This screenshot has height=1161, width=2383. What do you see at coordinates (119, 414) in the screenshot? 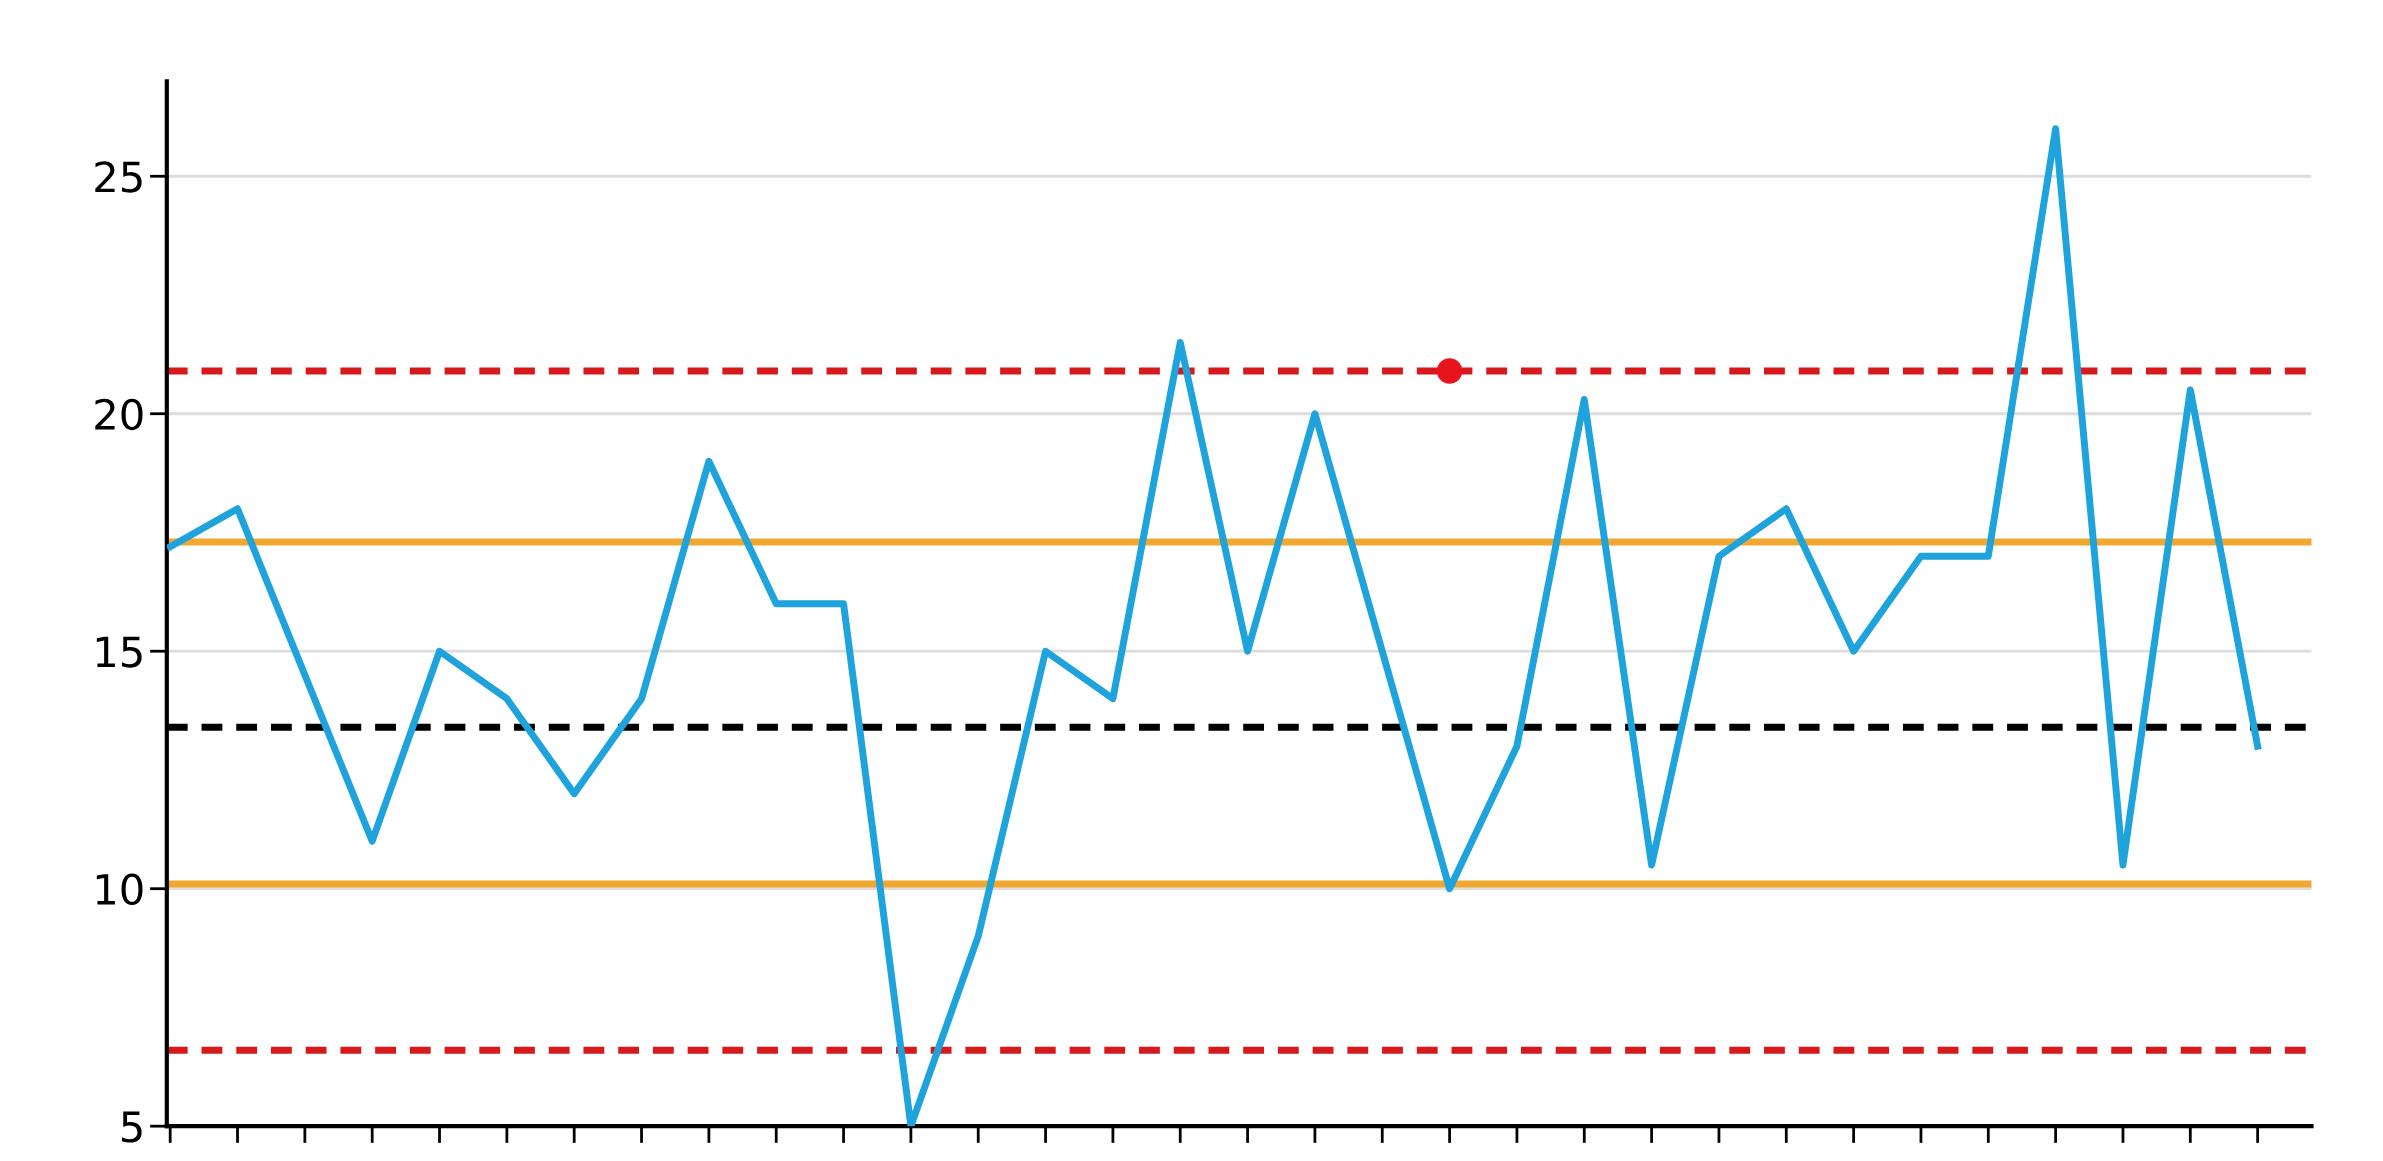
I see `y-tick-label: 20` at bounding box center [119, 414].